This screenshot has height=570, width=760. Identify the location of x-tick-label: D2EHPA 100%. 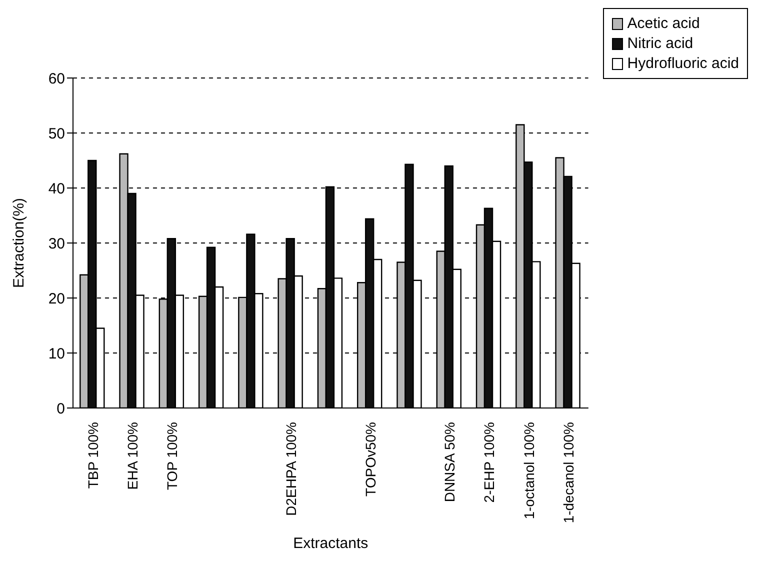
(291, 469).